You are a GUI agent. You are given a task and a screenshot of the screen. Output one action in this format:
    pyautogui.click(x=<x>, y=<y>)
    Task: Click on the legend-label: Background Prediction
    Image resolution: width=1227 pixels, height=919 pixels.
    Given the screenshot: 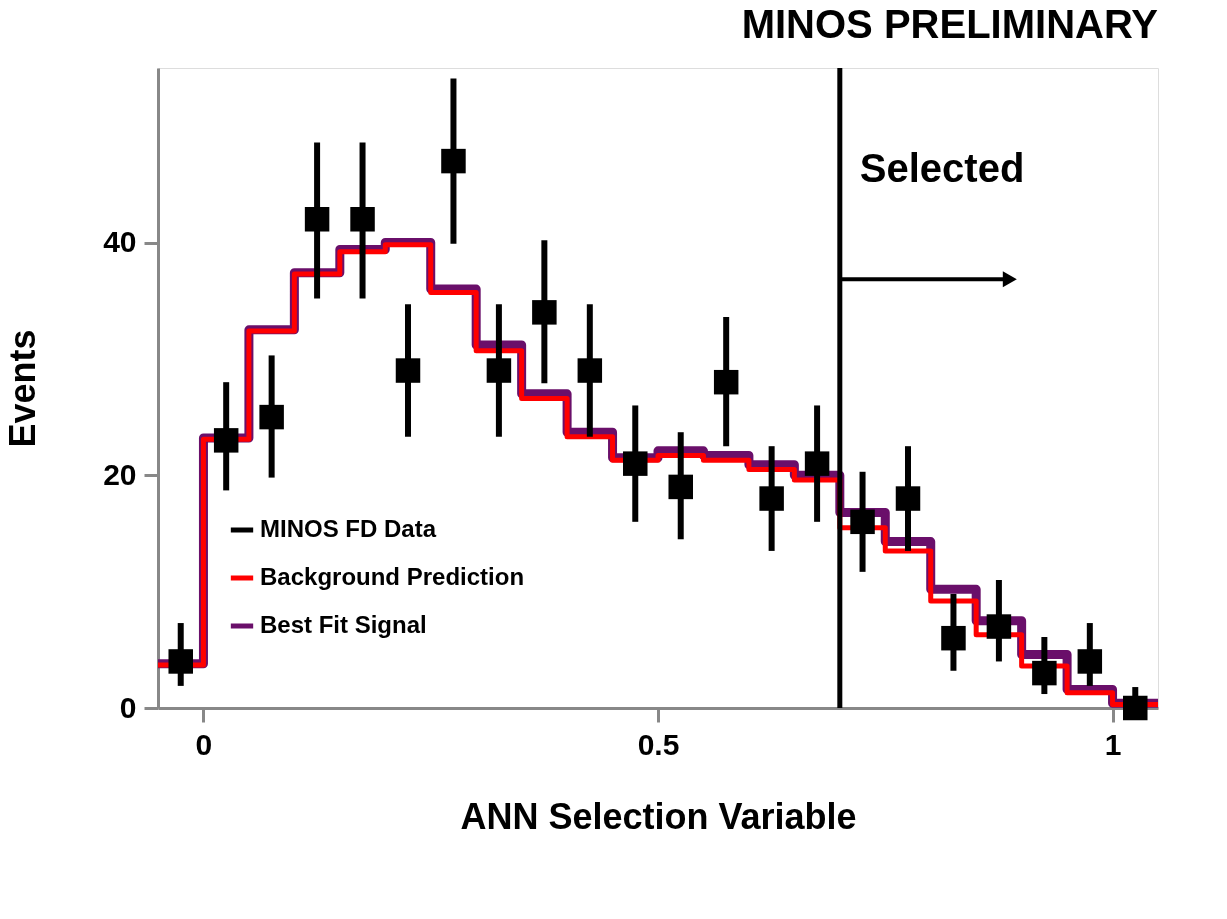 What is the action you would take?
    pyautogui.click(x=392, y=576)
    